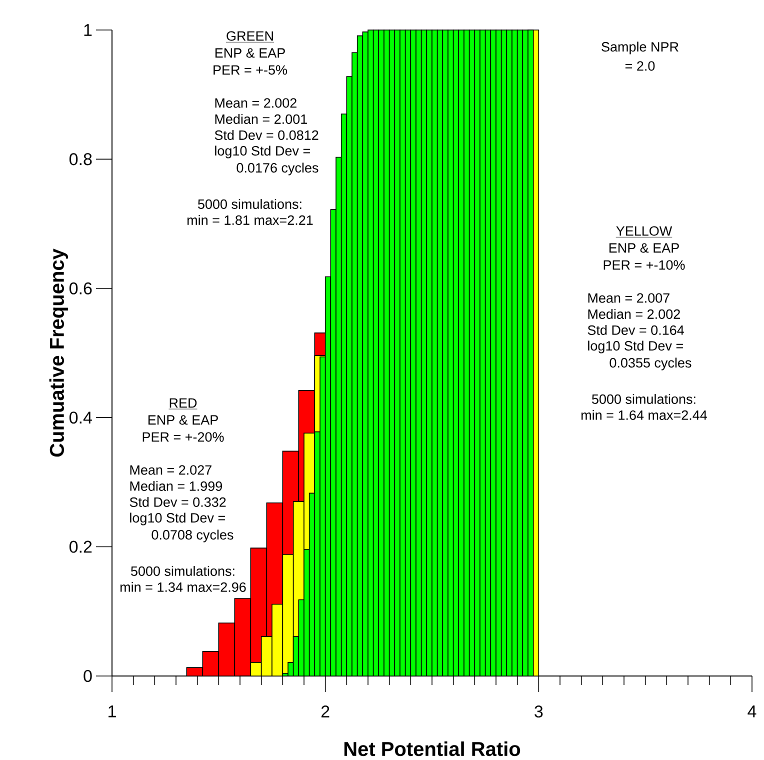 Image resolution: width=764 pixels, height=760 pixels. I want to click on annotation: Std Dev = 0.332, so click(178, 502).